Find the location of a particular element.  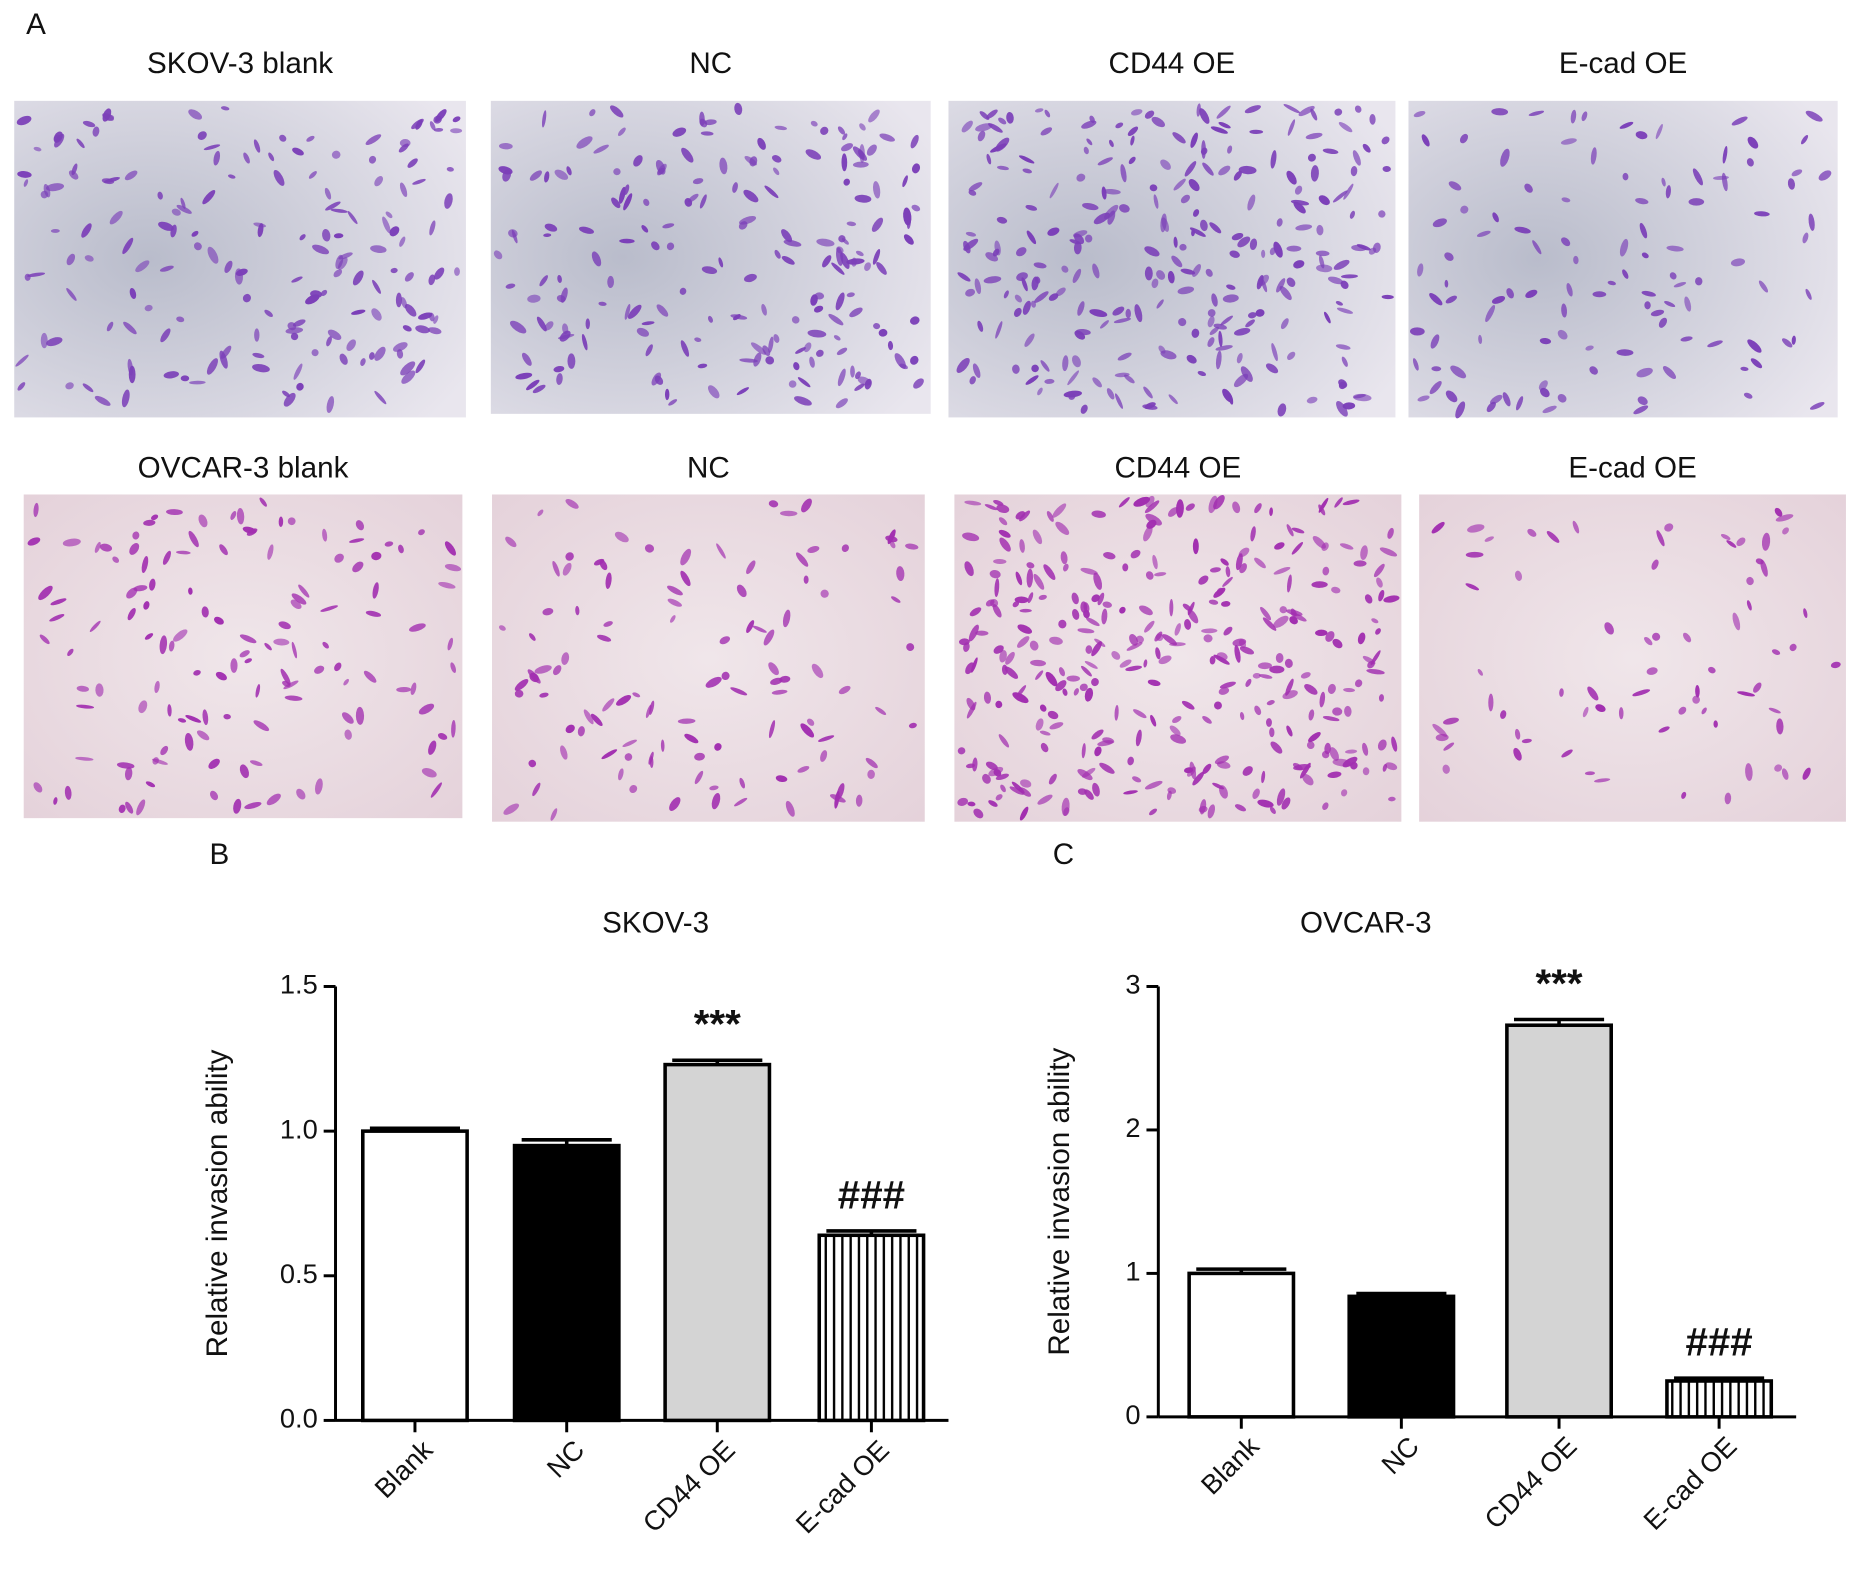

y-tick-label: 0.5 is located at coordinates (299, 1273).